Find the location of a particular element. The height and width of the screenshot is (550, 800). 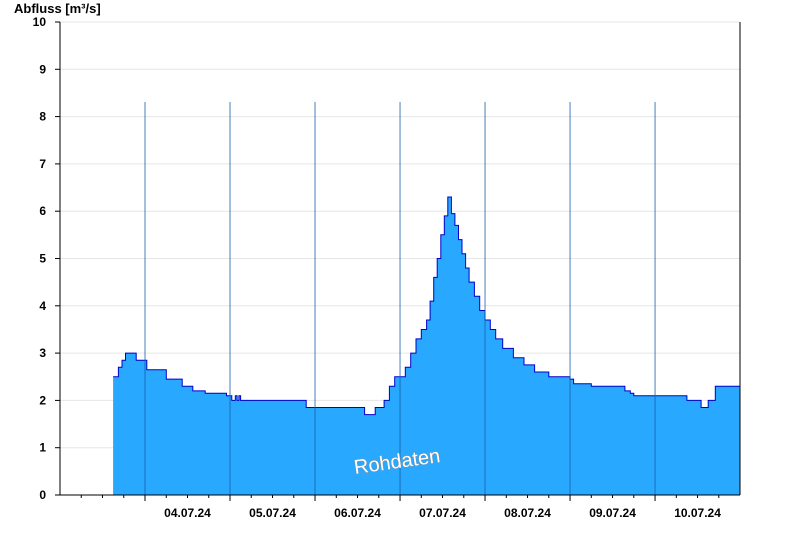

y-tick-label: 3 is located at coordinates (42, 353).